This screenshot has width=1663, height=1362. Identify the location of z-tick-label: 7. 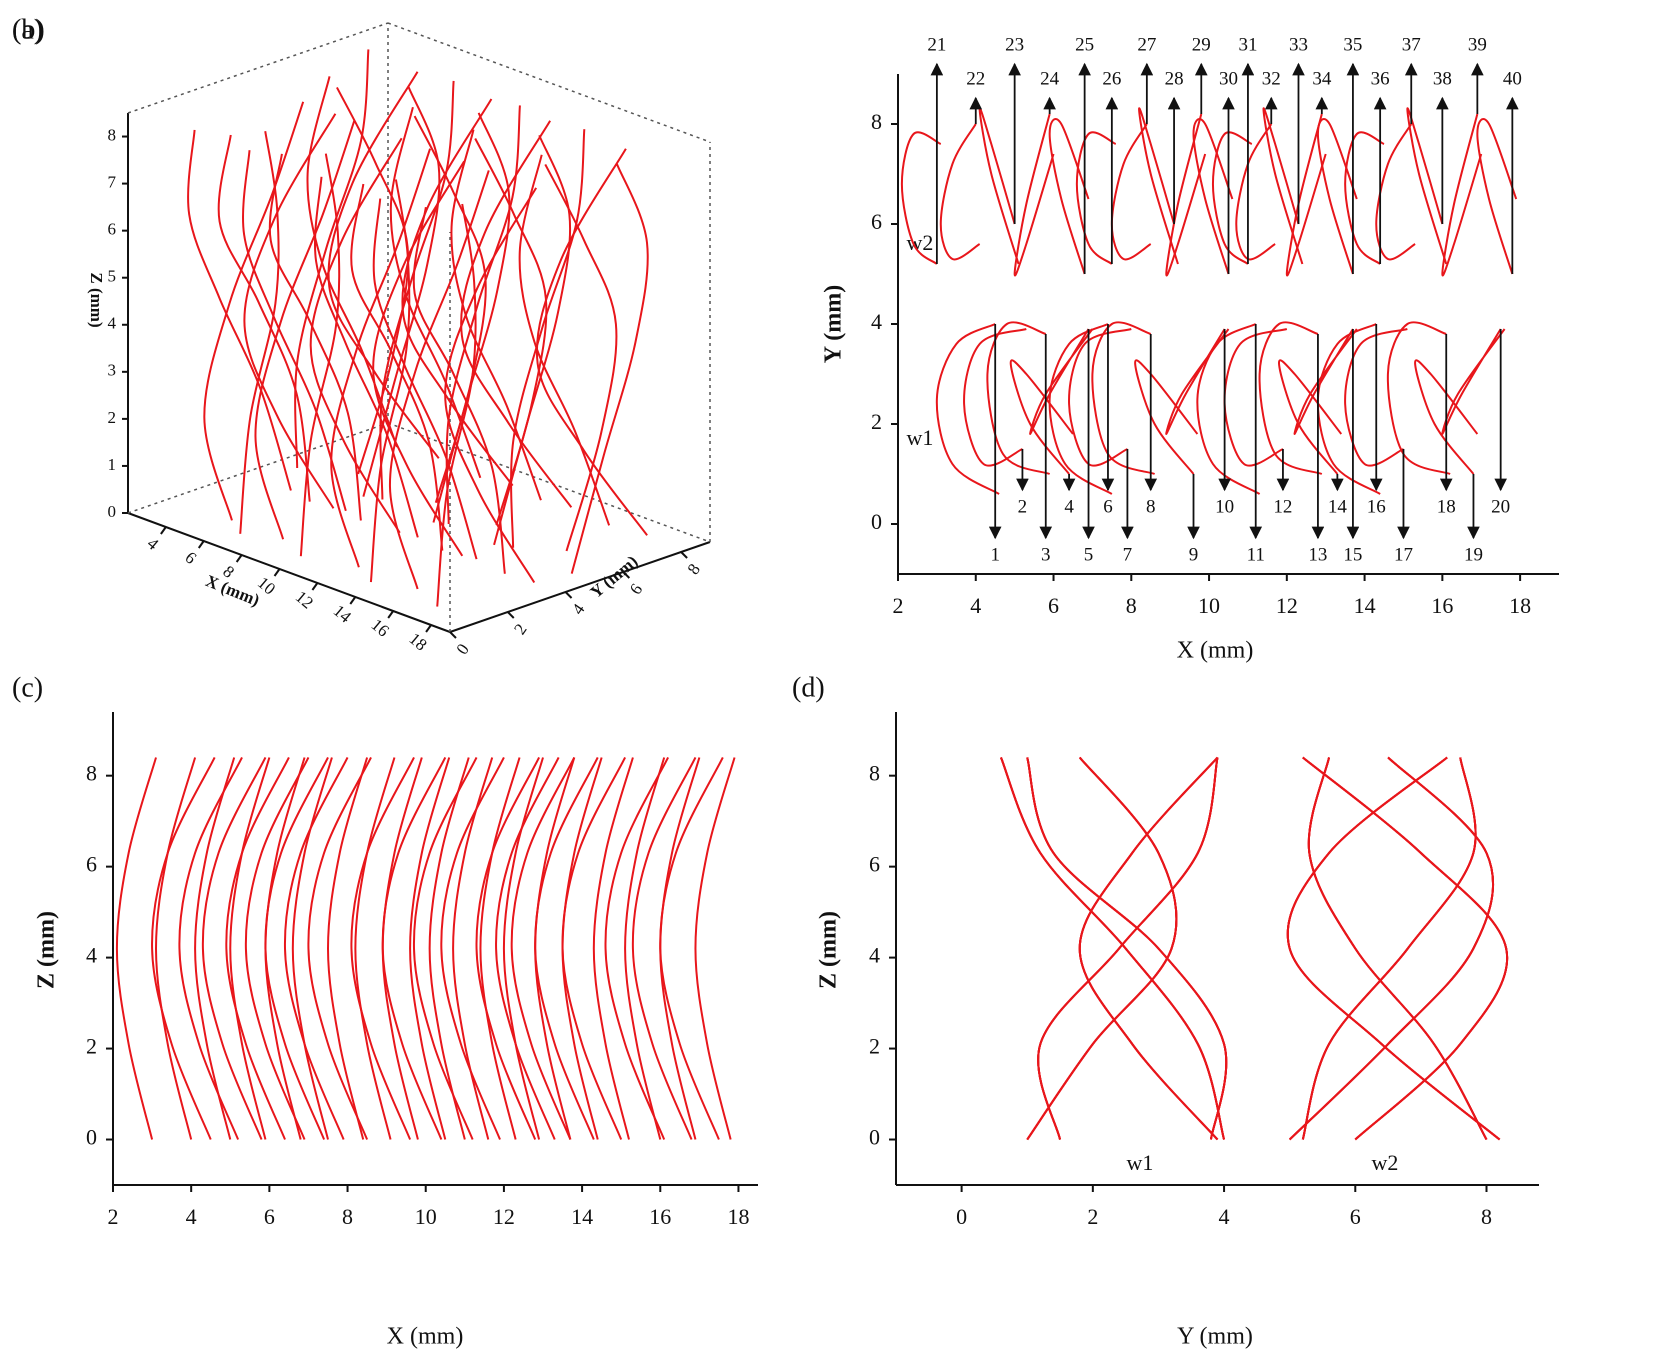
(112, 181).